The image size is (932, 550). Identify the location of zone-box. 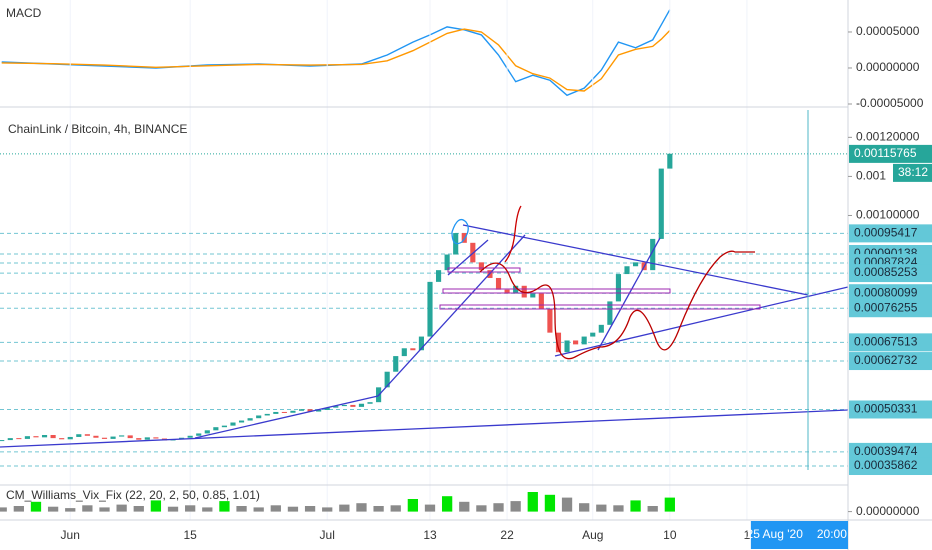
(600, 307).